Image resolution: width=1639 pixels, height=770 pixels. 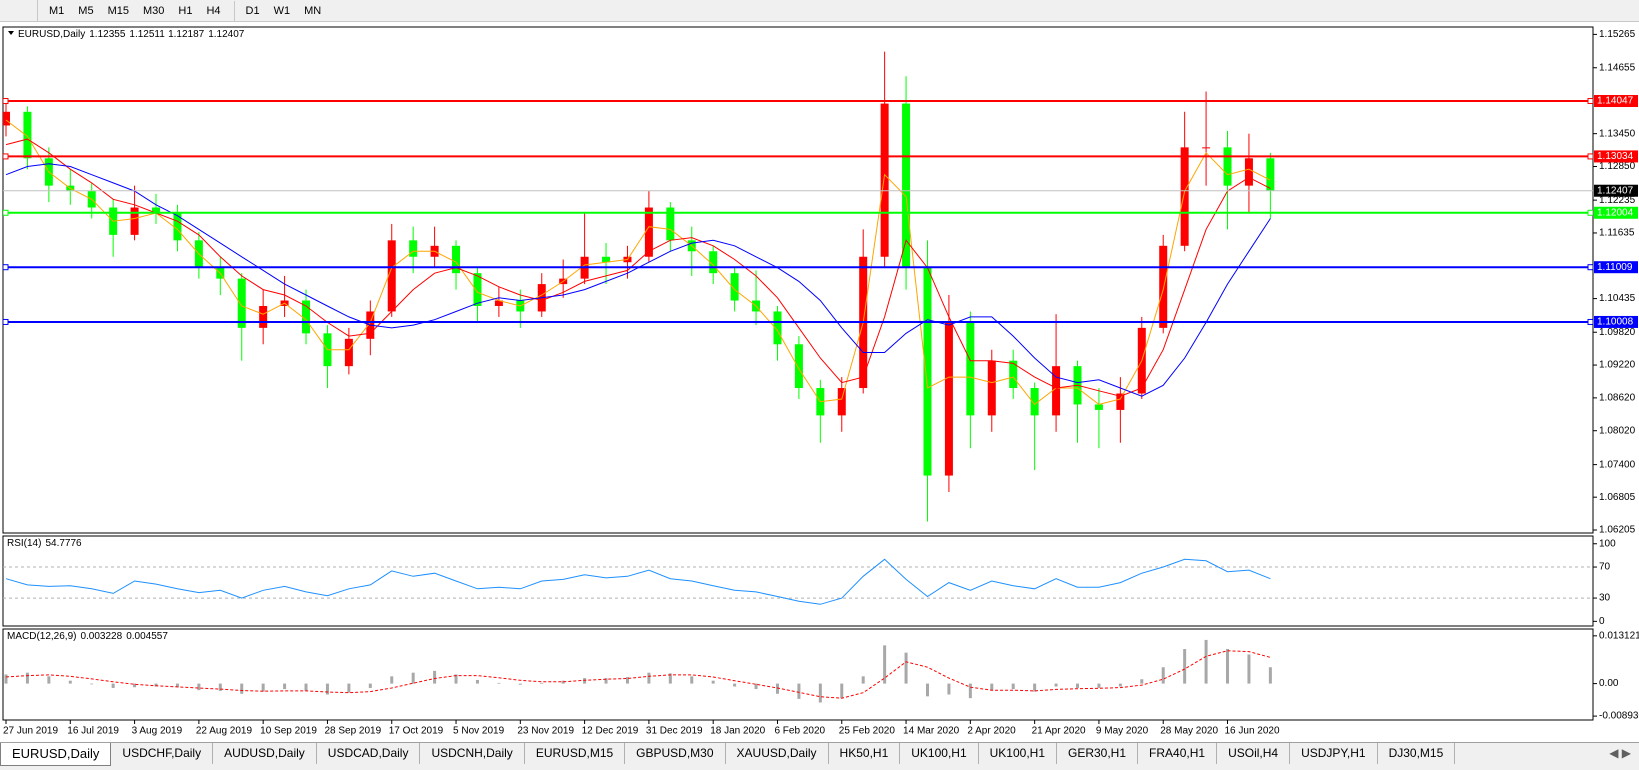 What do you see at coordinates (865, 753) in the screenshot?
I see `chart-tab: HK50,H1` at bounding box center [865, 753].